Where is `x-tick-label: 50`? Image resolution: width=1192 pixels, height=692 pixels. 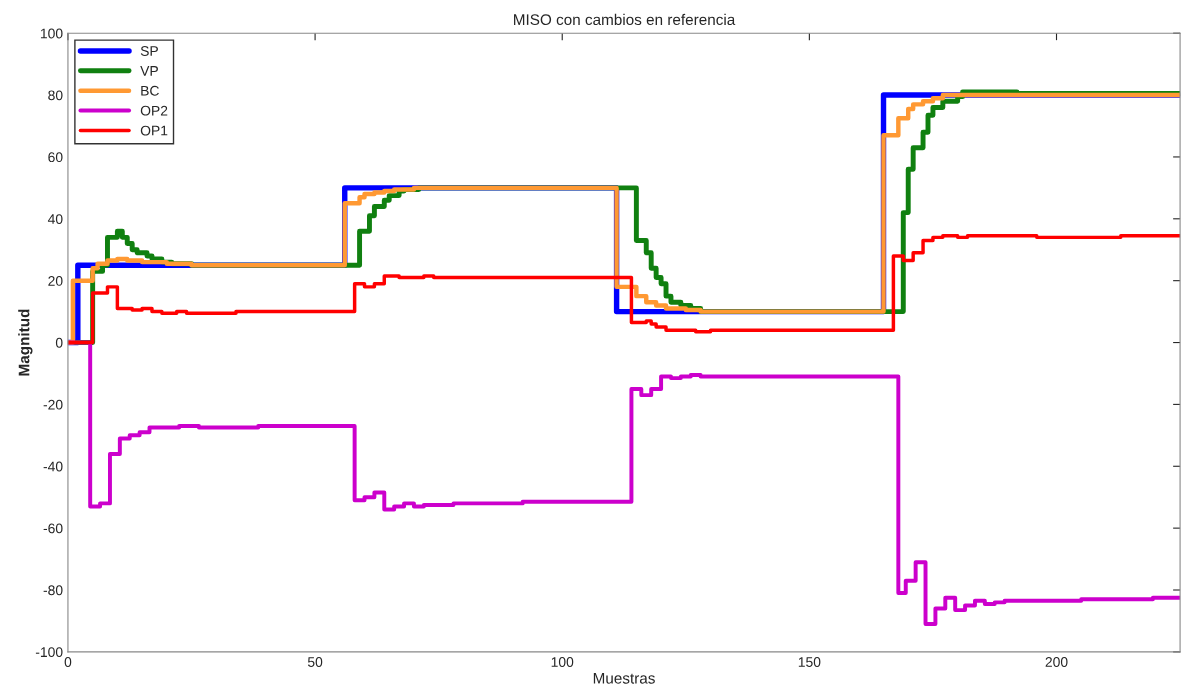 x-tick-label: 50 is located at coordinates (315, 662).